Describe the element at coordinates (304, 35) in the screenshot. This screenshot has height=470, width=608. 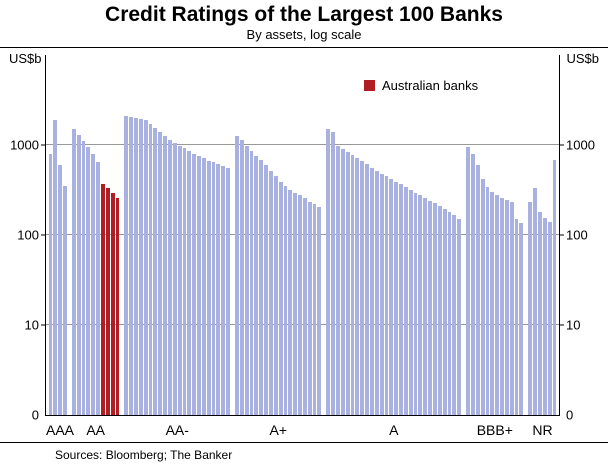
I see `chart-subtitle: By assets, log scale` at that location.